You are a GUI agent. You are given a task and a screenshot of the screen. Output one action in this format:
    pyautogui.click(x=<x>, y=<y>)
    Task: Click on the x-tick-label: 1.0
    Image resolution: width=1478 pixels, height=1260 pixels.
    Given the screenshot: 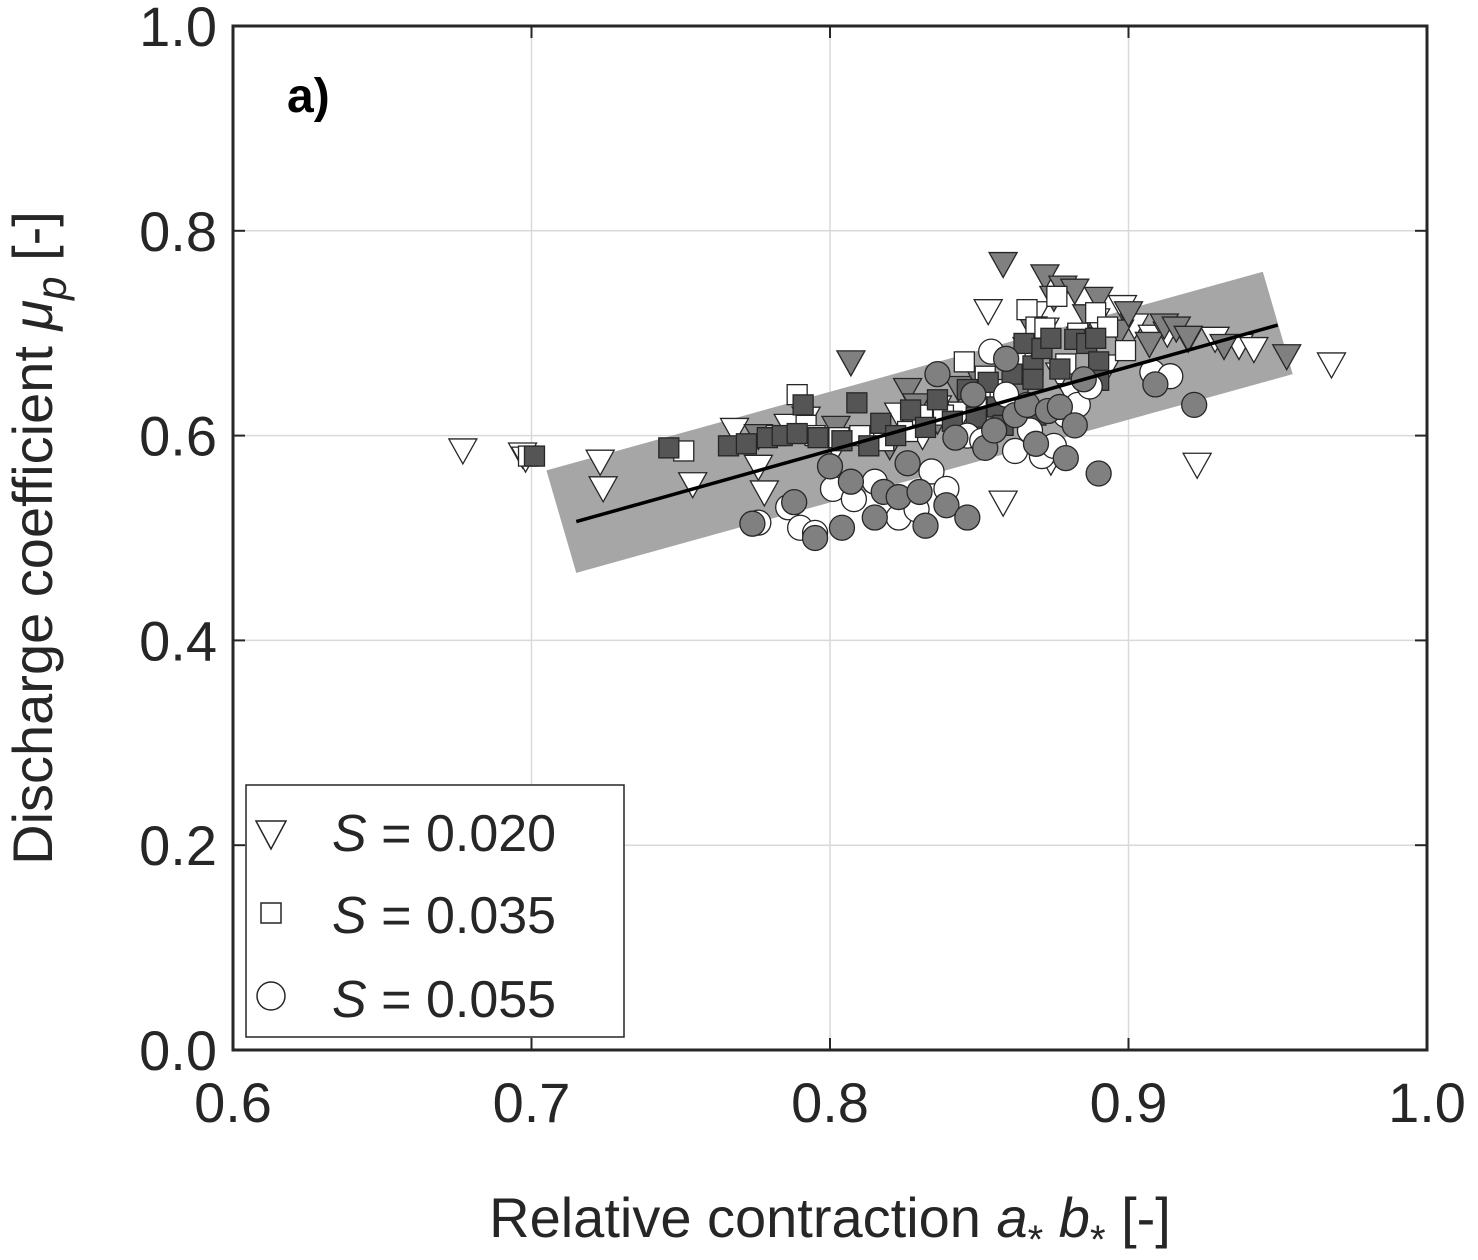 What is the action you would take?
    pyautogui.click(x=1427, y=1102)
    